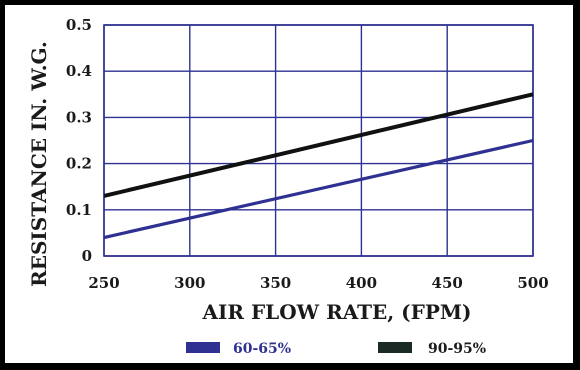 The width and height of the screenshot is (580, 370). What do you see at coordinates (79, 71) in the screenshot?
I see `y-tick-label: 0.4` at bounding box center [79, 71].